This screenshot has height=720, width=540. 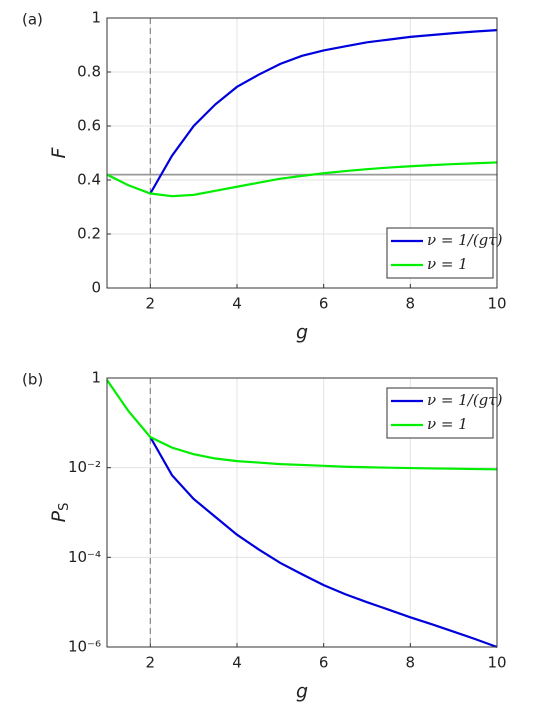 I want to click on y-tick-label: 0.4, so click(x=89, y=180).